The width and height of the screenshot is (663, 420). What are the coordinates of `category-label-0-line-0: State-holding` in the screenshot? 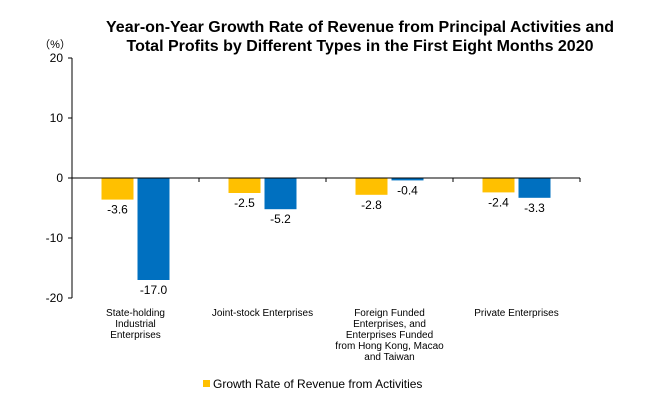 It's located at (135, 313).